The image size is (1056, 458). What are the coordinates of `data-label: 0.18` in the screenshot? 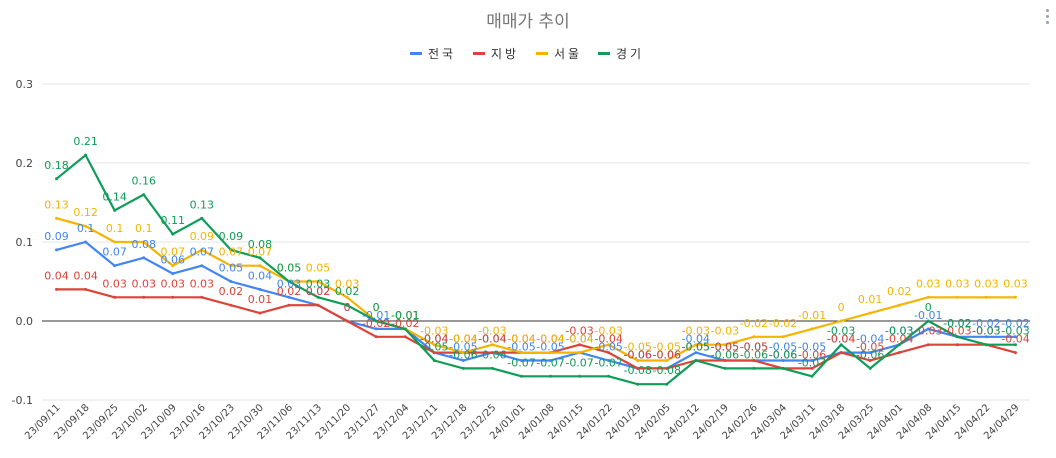 It's located at (56, 165).